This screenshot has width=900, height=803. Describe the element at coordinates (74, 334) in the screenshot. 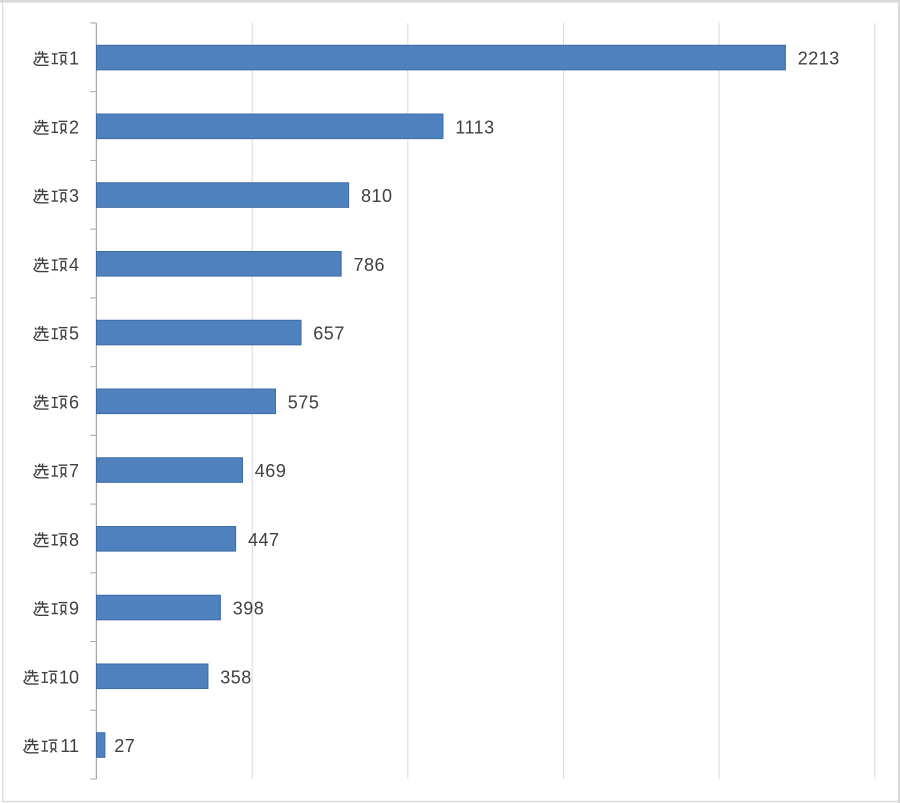

I see `svg-text: 5` at that location.